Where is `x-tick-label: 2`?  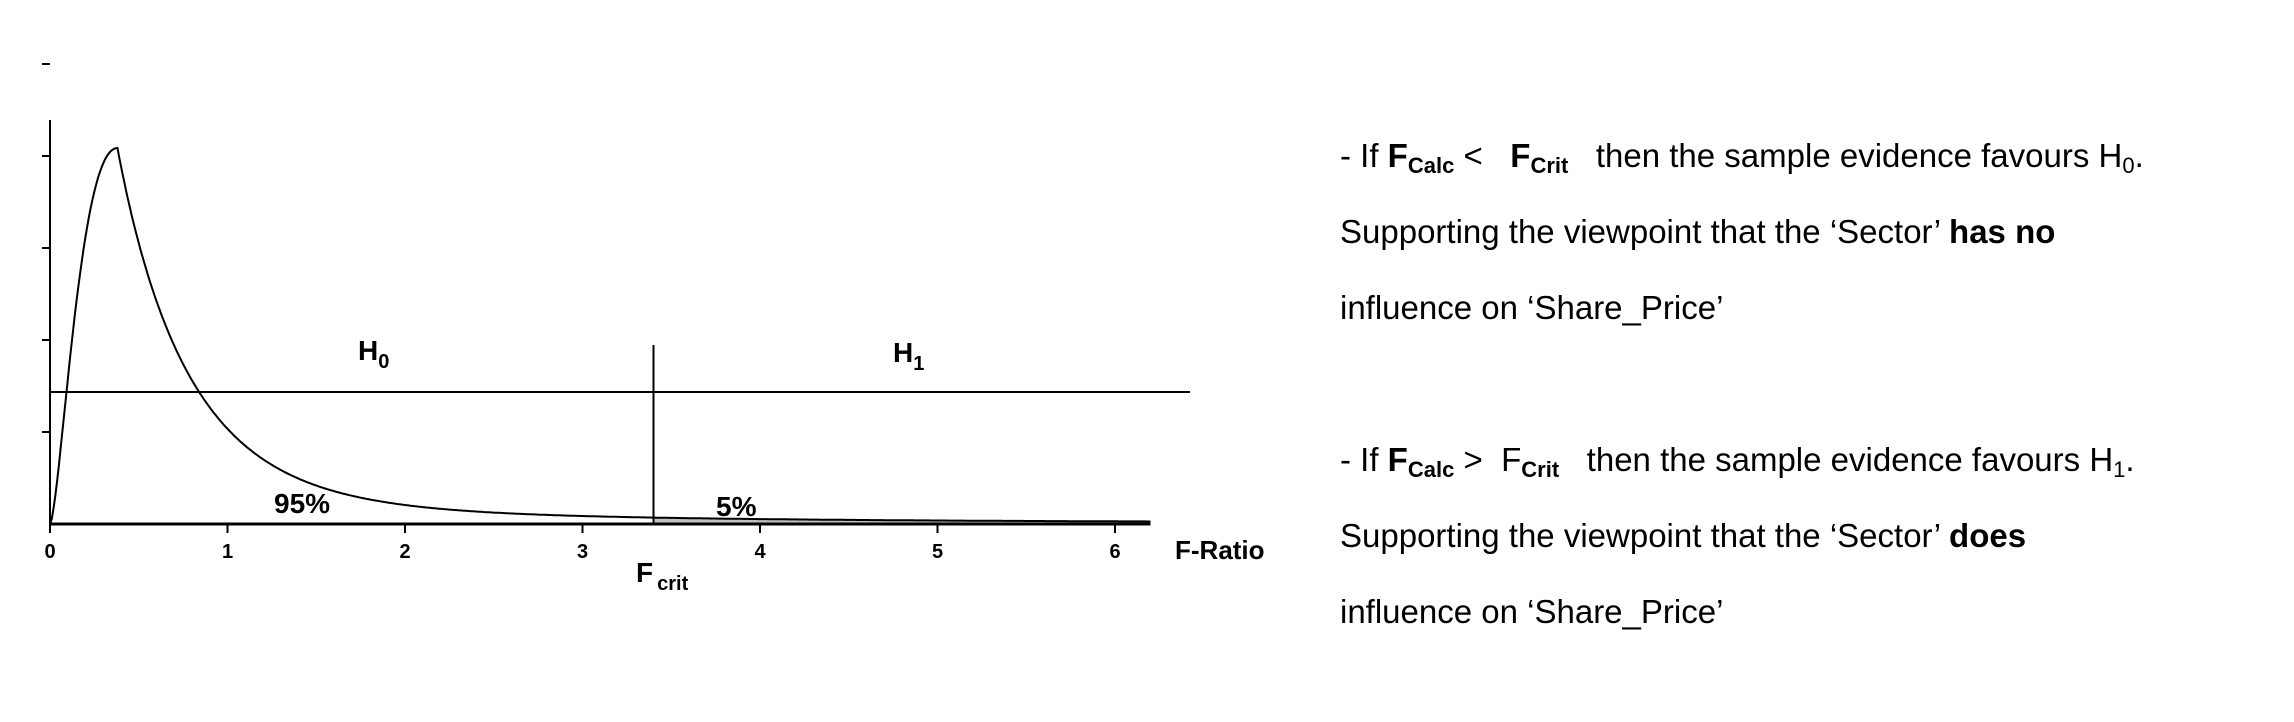
x-tick-label: 2 is located at coordinates (404, 552).